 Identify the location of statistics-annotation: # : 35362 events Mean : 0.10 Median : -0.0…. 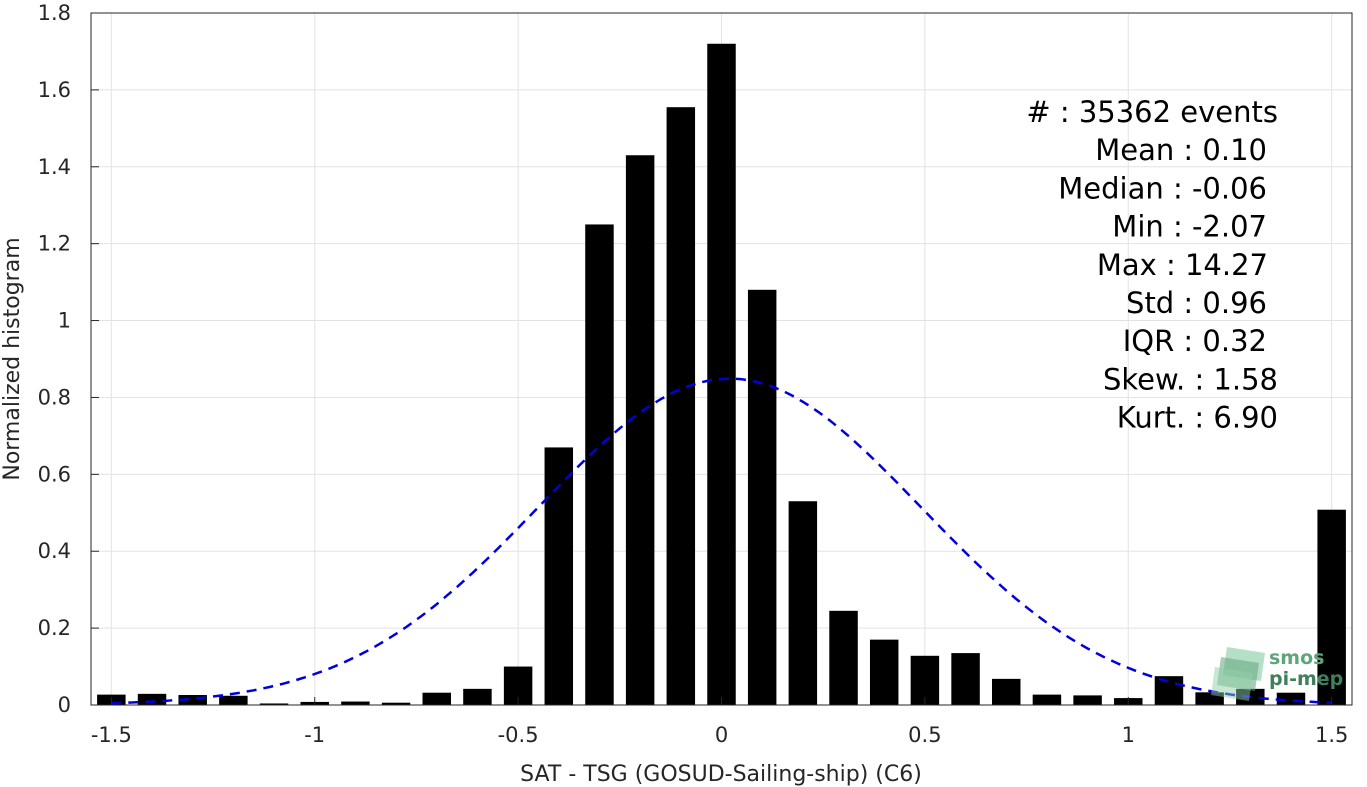
(1152, 265).